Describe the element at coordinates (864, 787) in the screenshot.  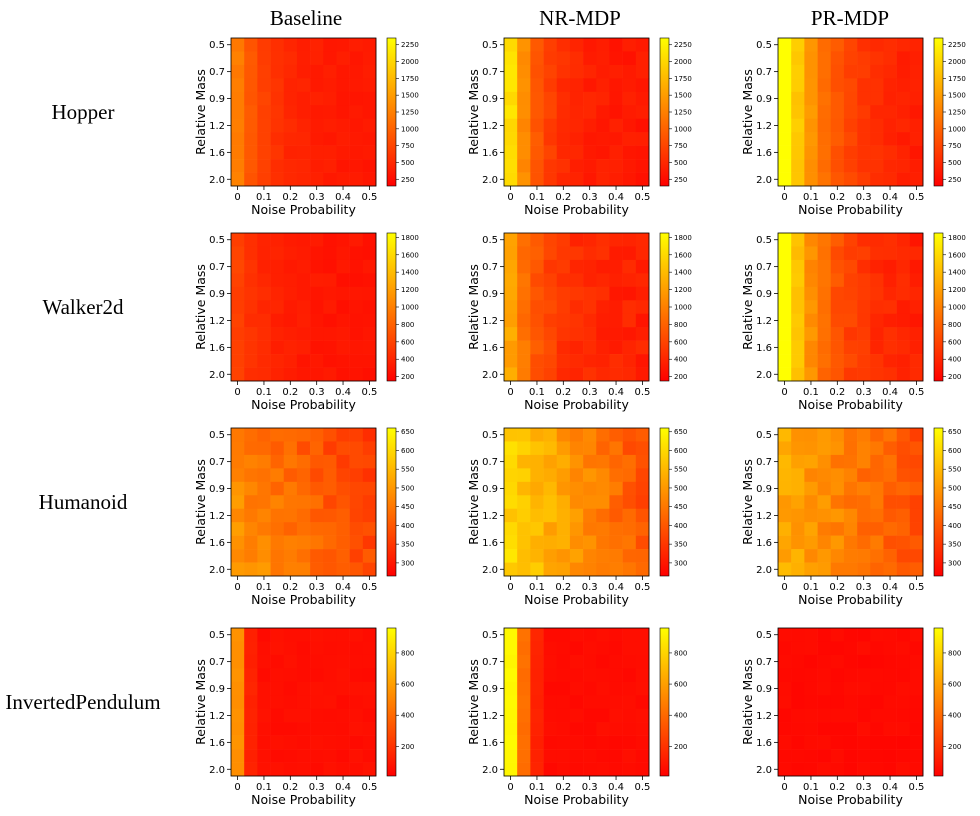
I see `x-tick-label: 0.3` at that location.